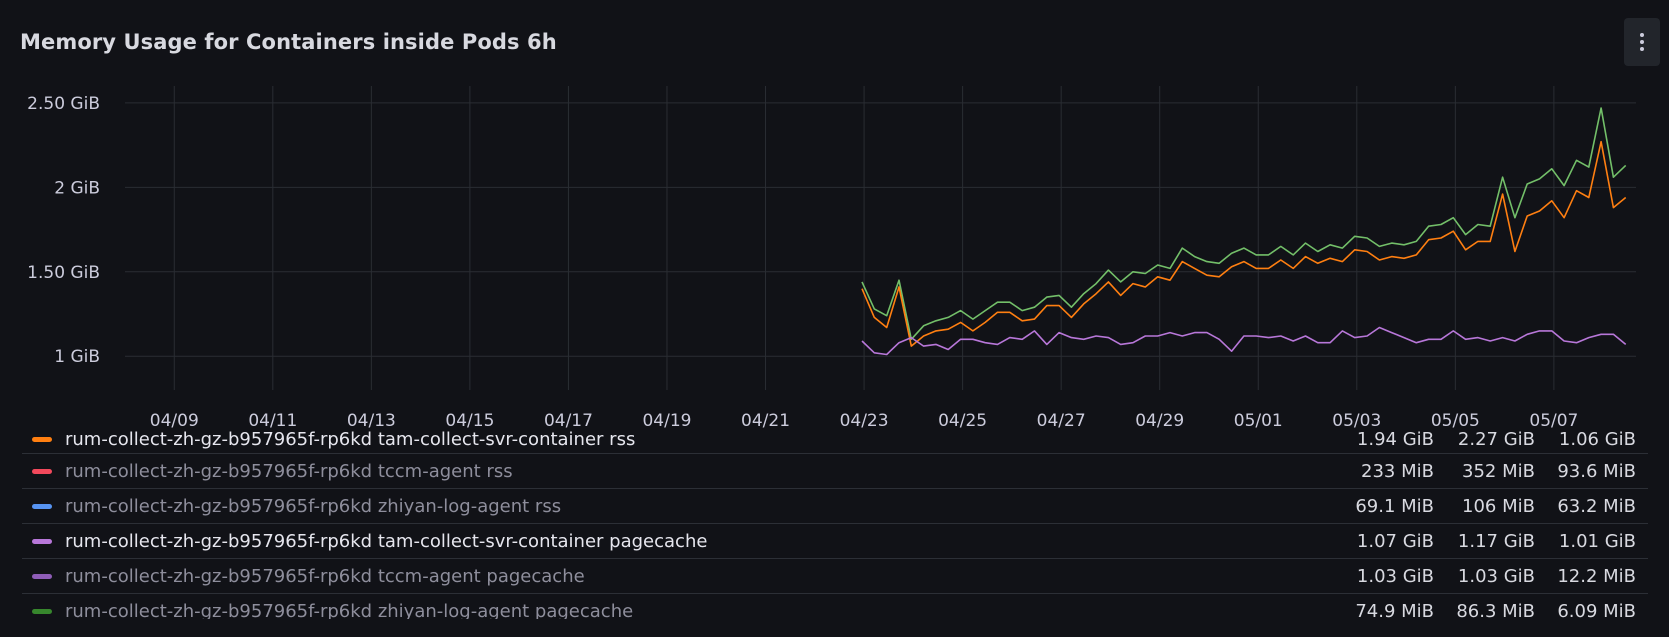 This screenshot has height=637, width=1669. What do you see at coordinates (272, 420) in the screenshot?
I see `x-tick-label: 04/11` at bounding box center [272, 420].